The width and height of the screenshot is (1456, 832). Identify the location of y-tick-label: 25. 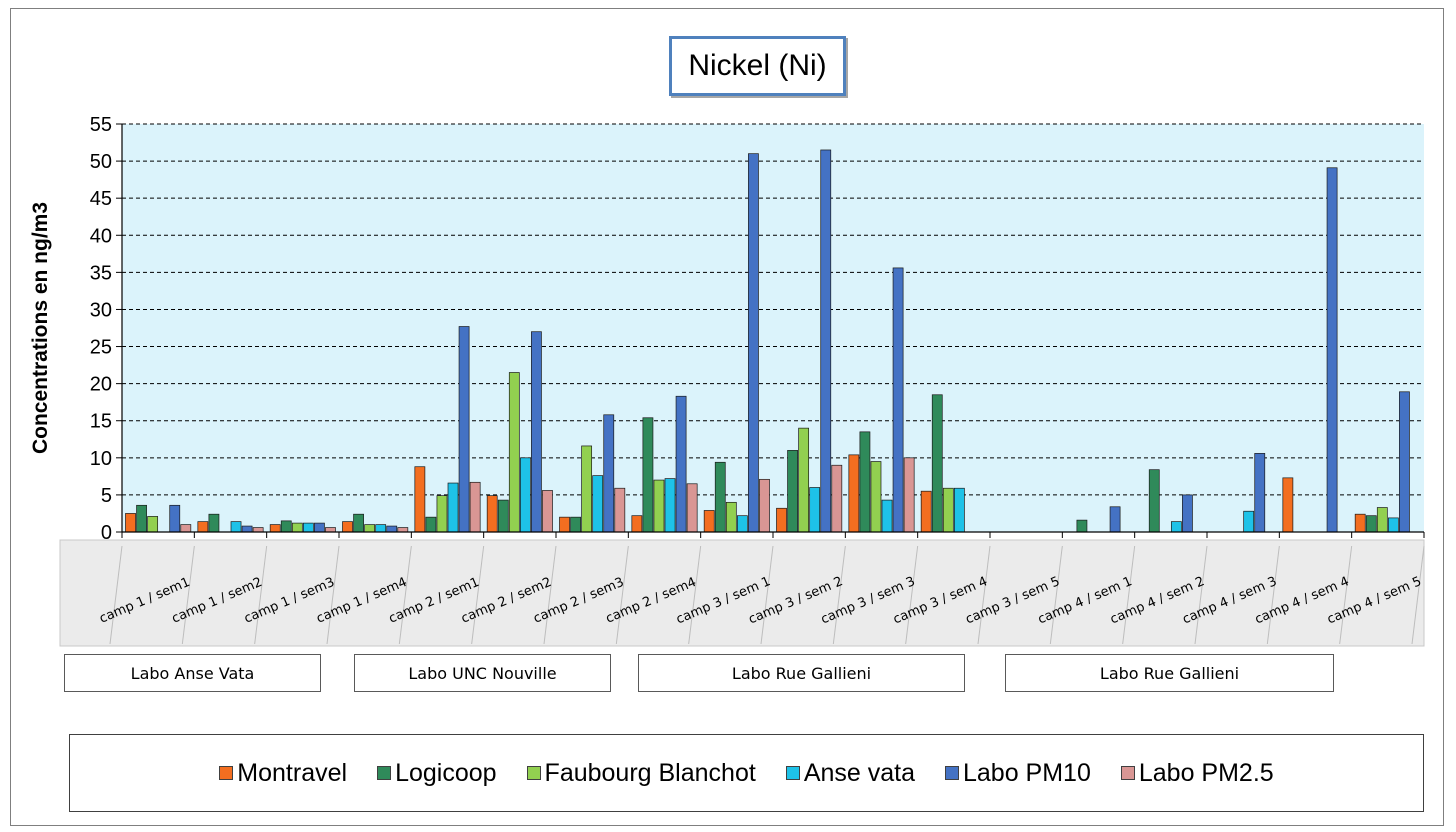
(101, 348).